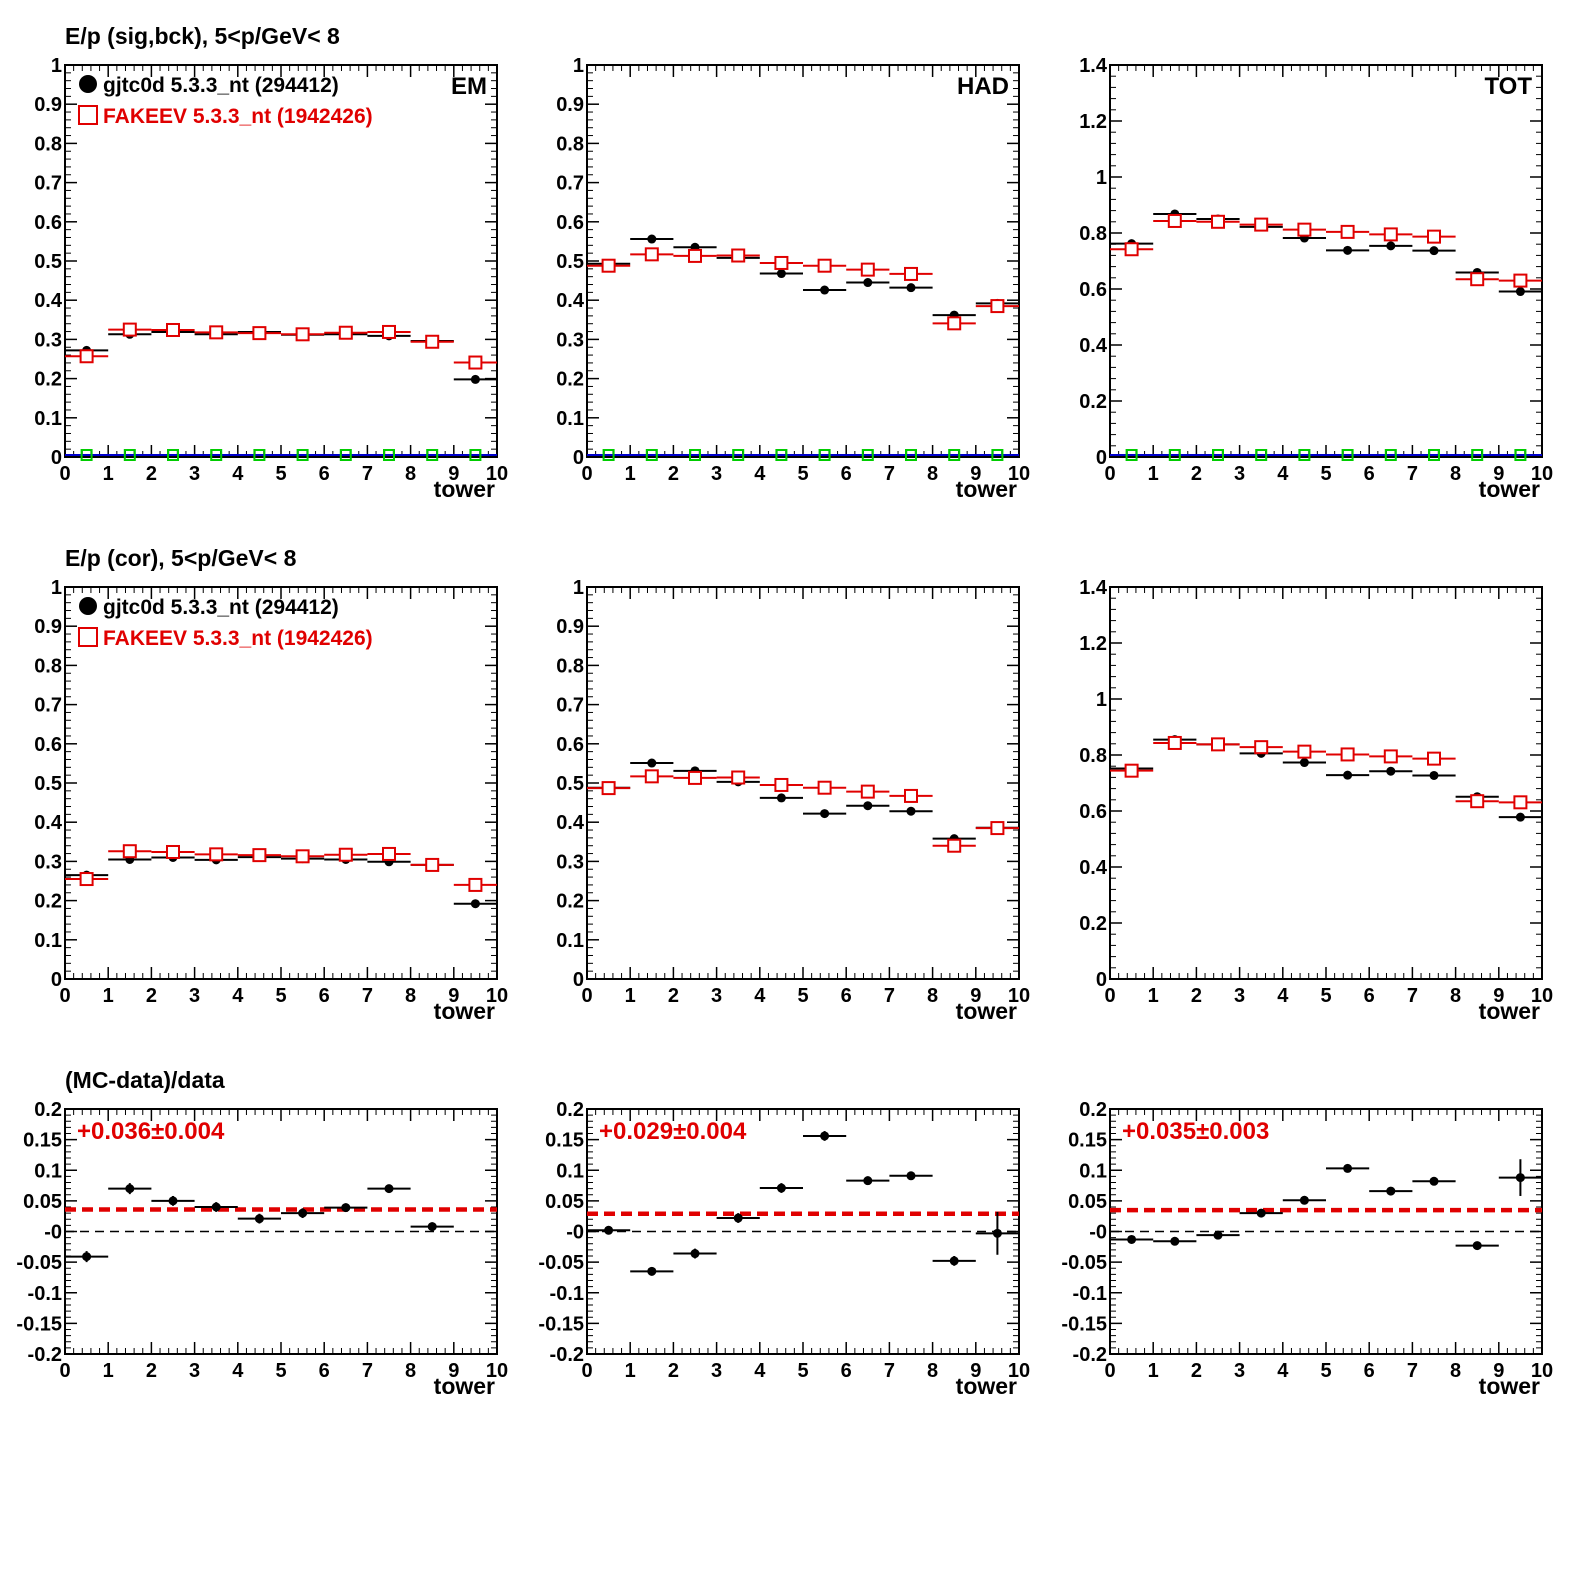 This screenshot has width=1575, height=1580. What do you see at coordinates (151, 1131) in the screenshot?
I see `fit-value-label: +0.036±0.004` at bounding box center [151, 1131].